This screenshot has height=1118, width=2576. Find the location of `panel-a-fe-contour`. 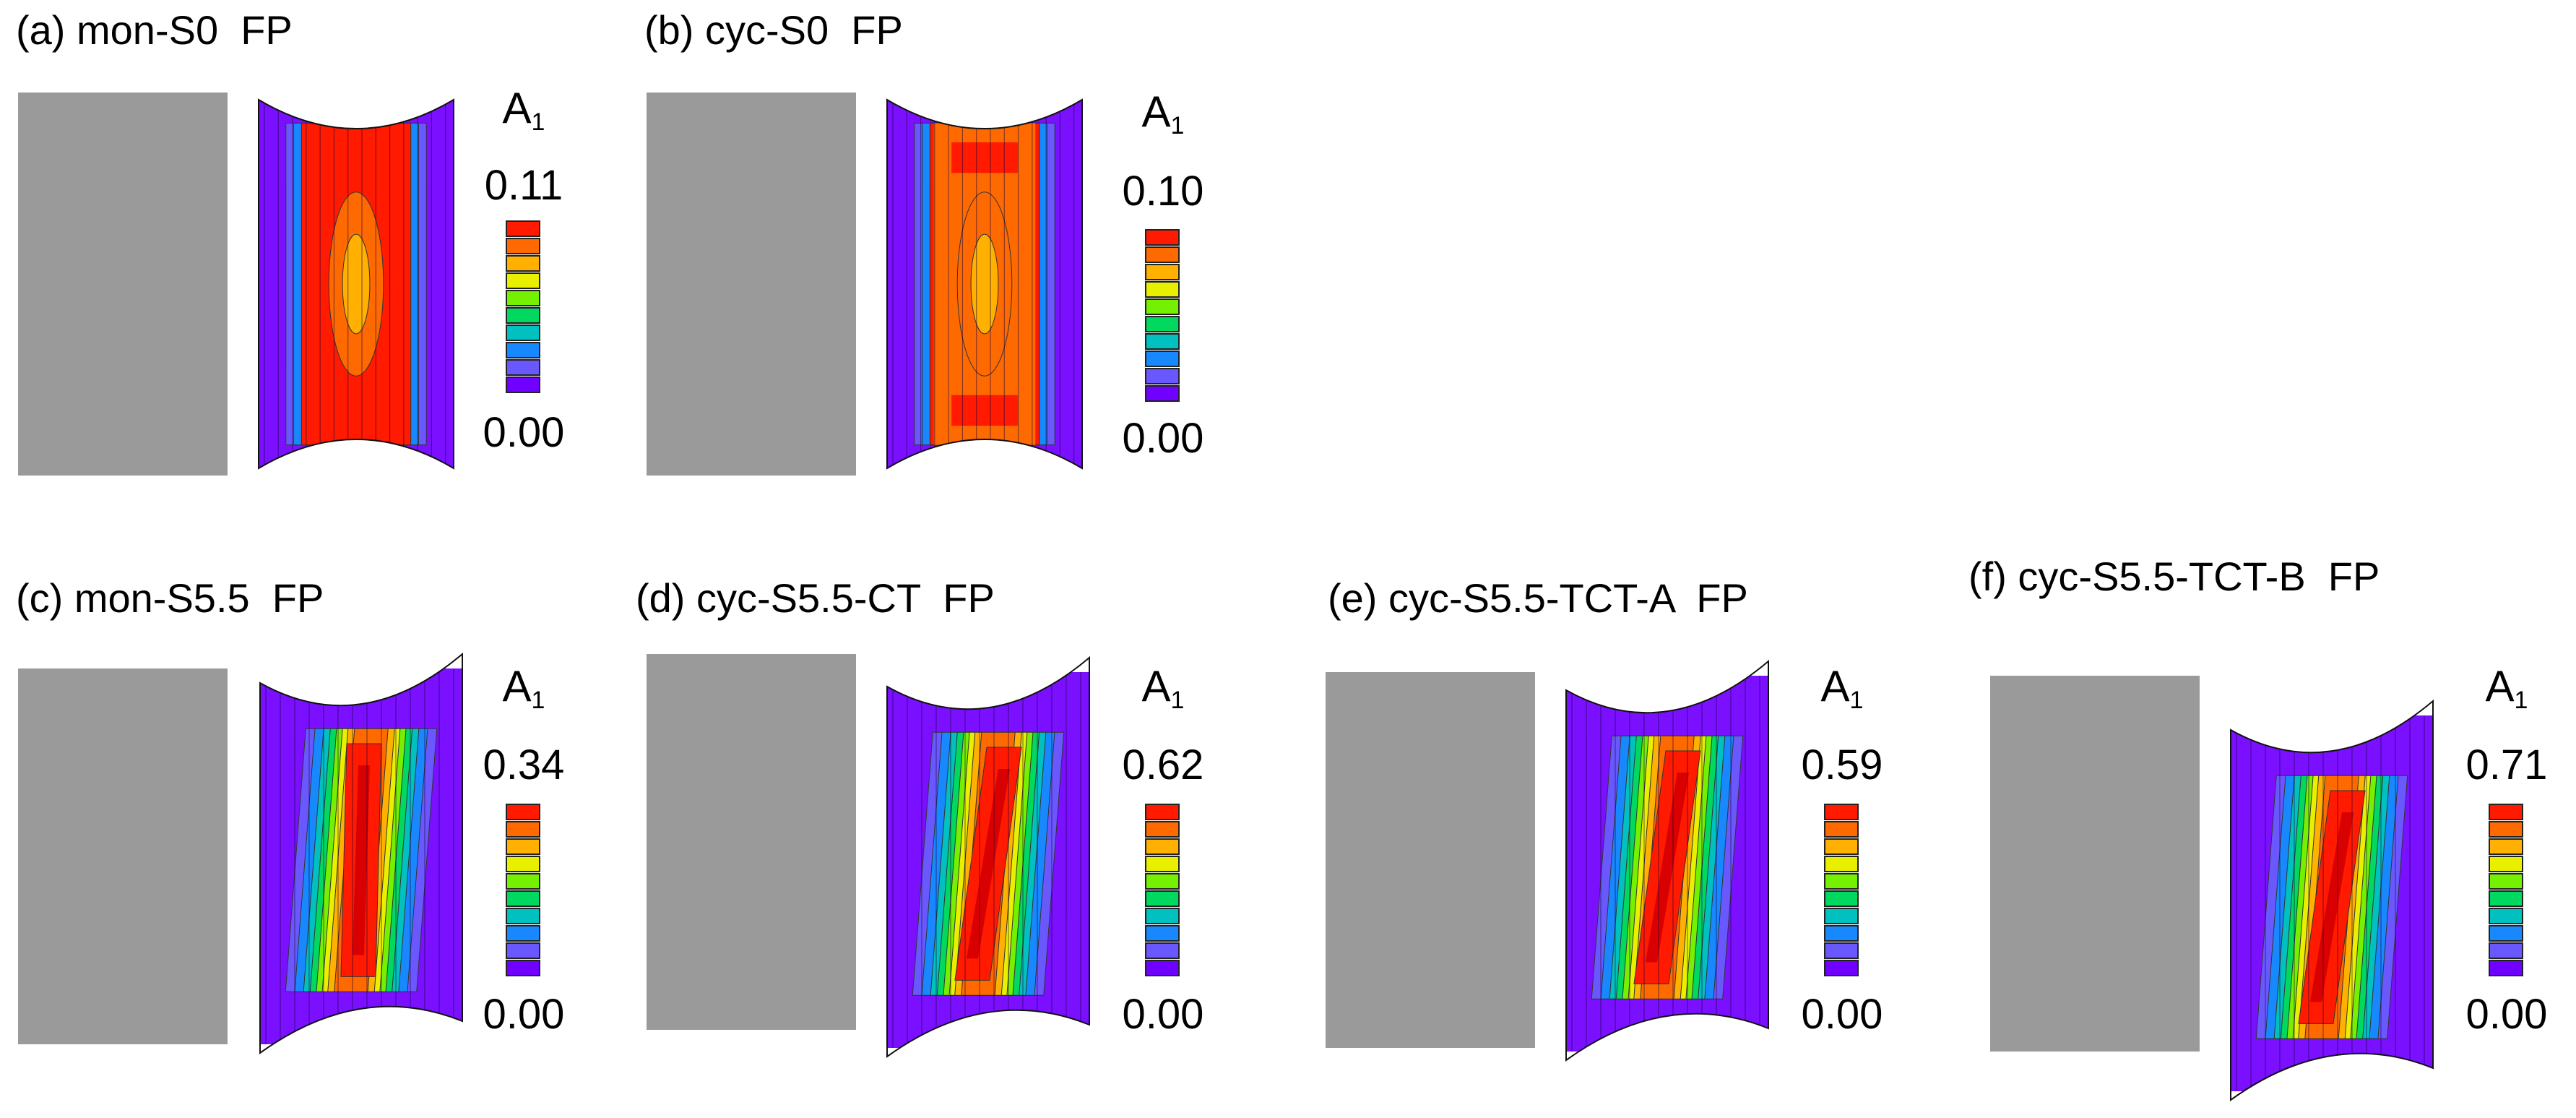

panel-a-fe-contour is located at coordinates (356, 284).